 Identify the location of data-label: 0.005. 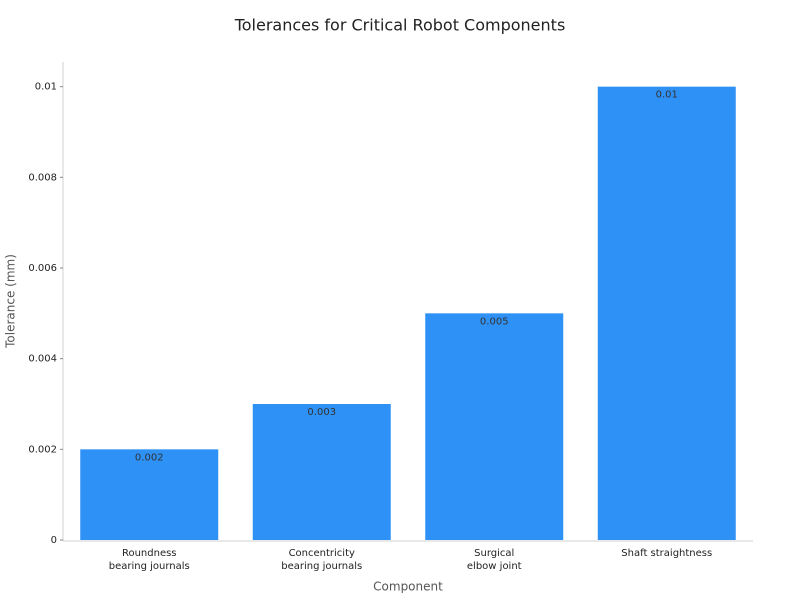
(494, 321).